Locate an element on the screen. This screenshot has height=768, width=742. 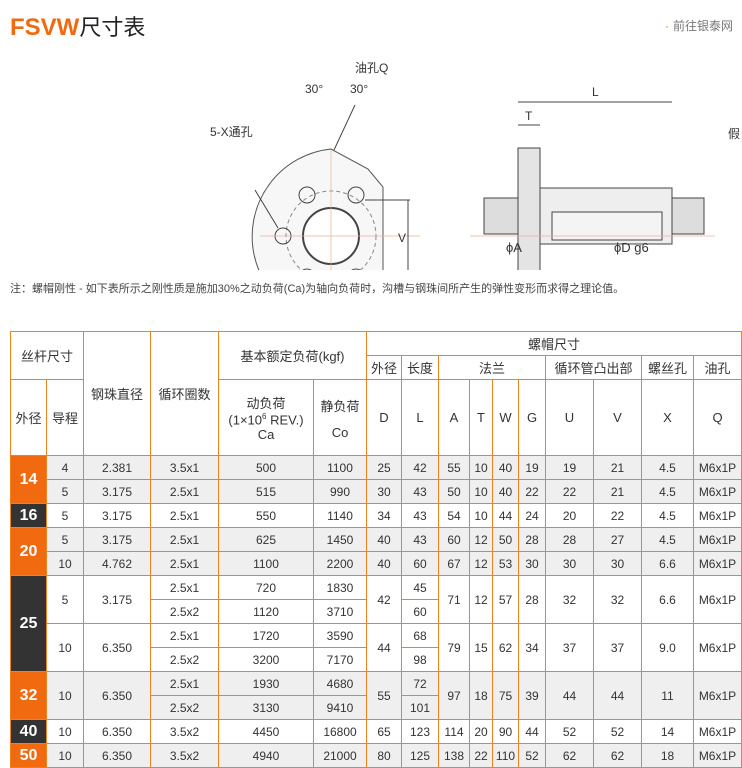
header-return-tube: 循环管凸出部 is located at coordinates (593, 367).